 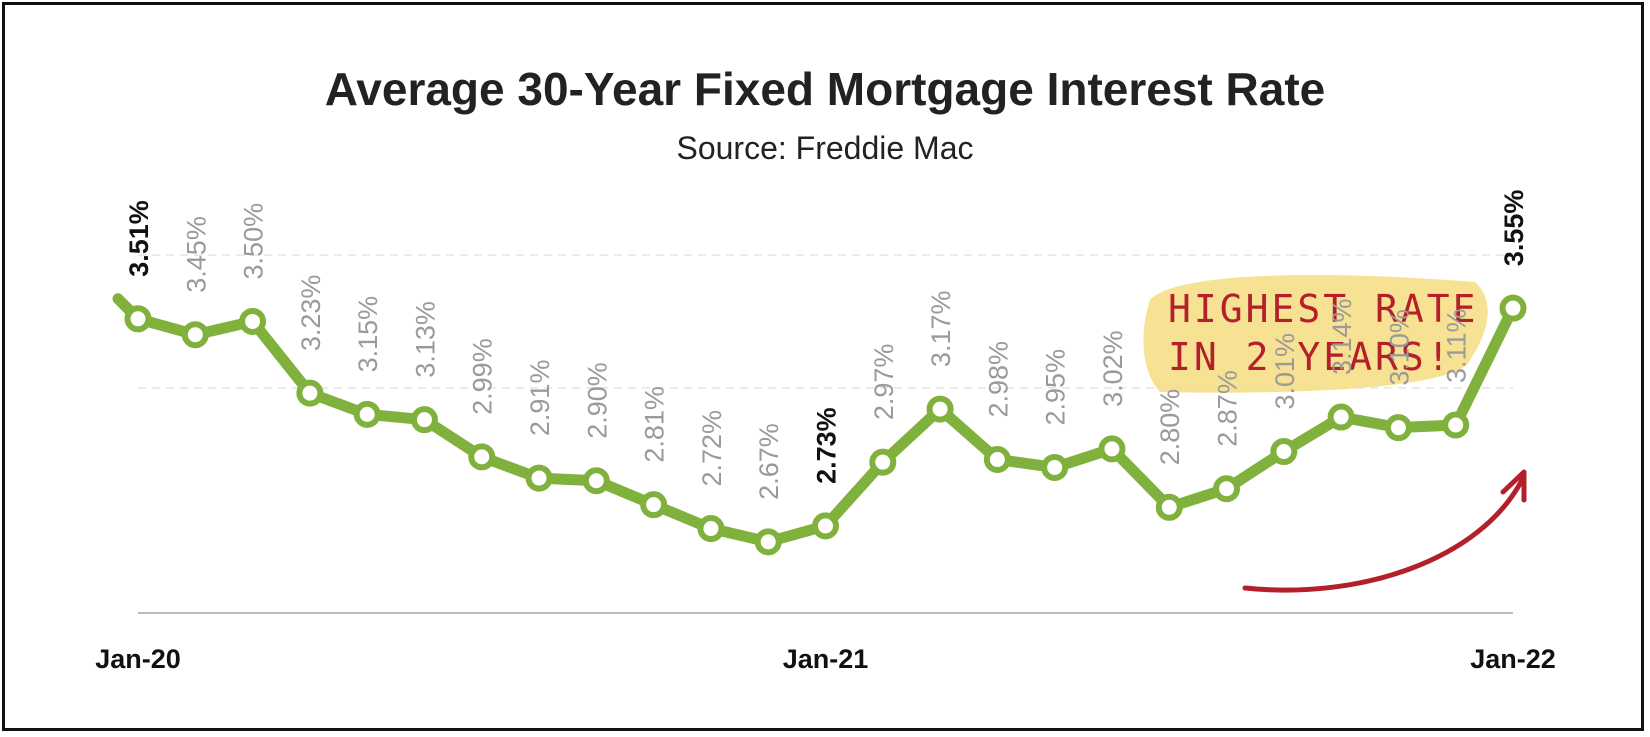 What do you see at coordinates (311, 313) in the screenshot?
I see `data-label: 3.23%` at bounding box center [311, 313].